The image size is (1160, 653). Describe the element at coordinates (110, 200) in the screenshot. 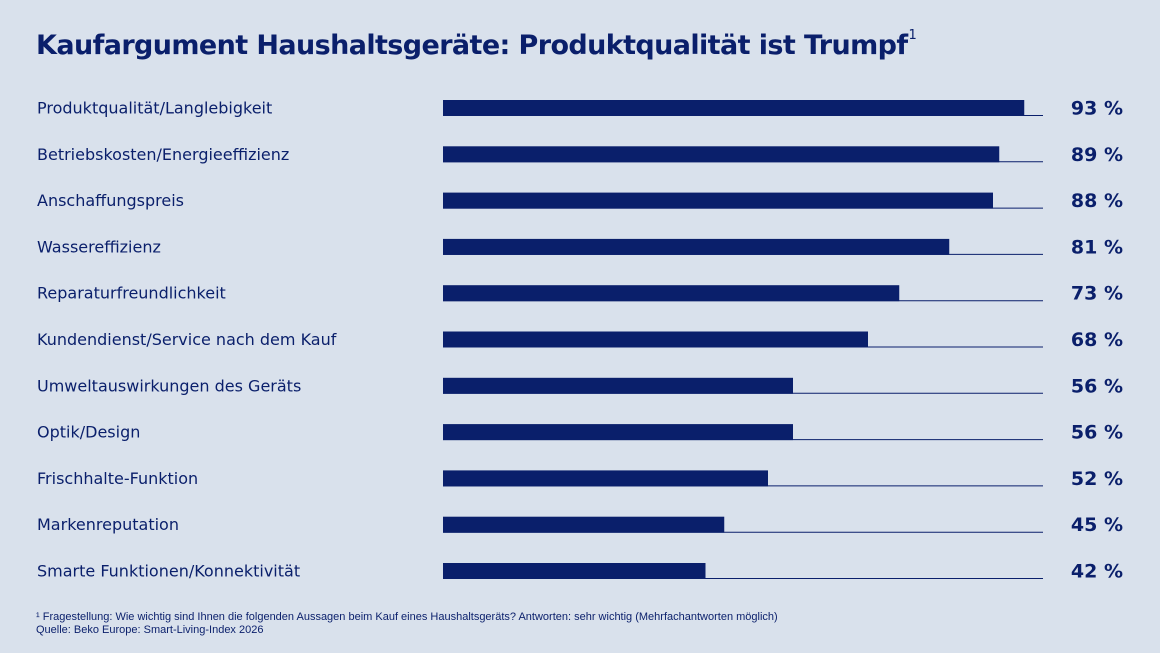

I see `category-label: Anschaffungspreis` at that location.